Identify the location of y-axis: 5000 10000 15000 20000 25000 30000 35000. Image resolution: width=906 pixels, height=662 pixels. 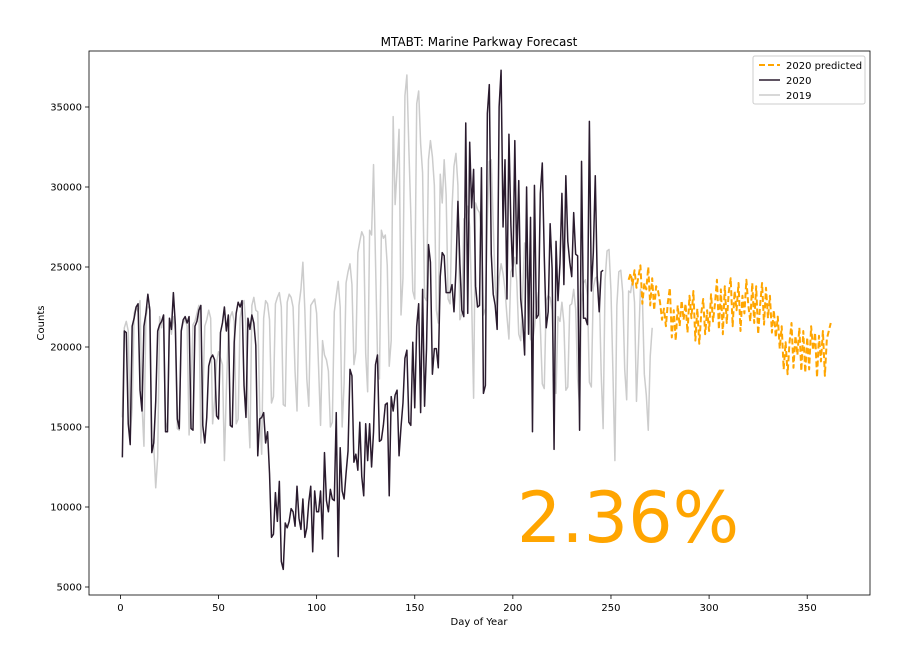
(69, 348).